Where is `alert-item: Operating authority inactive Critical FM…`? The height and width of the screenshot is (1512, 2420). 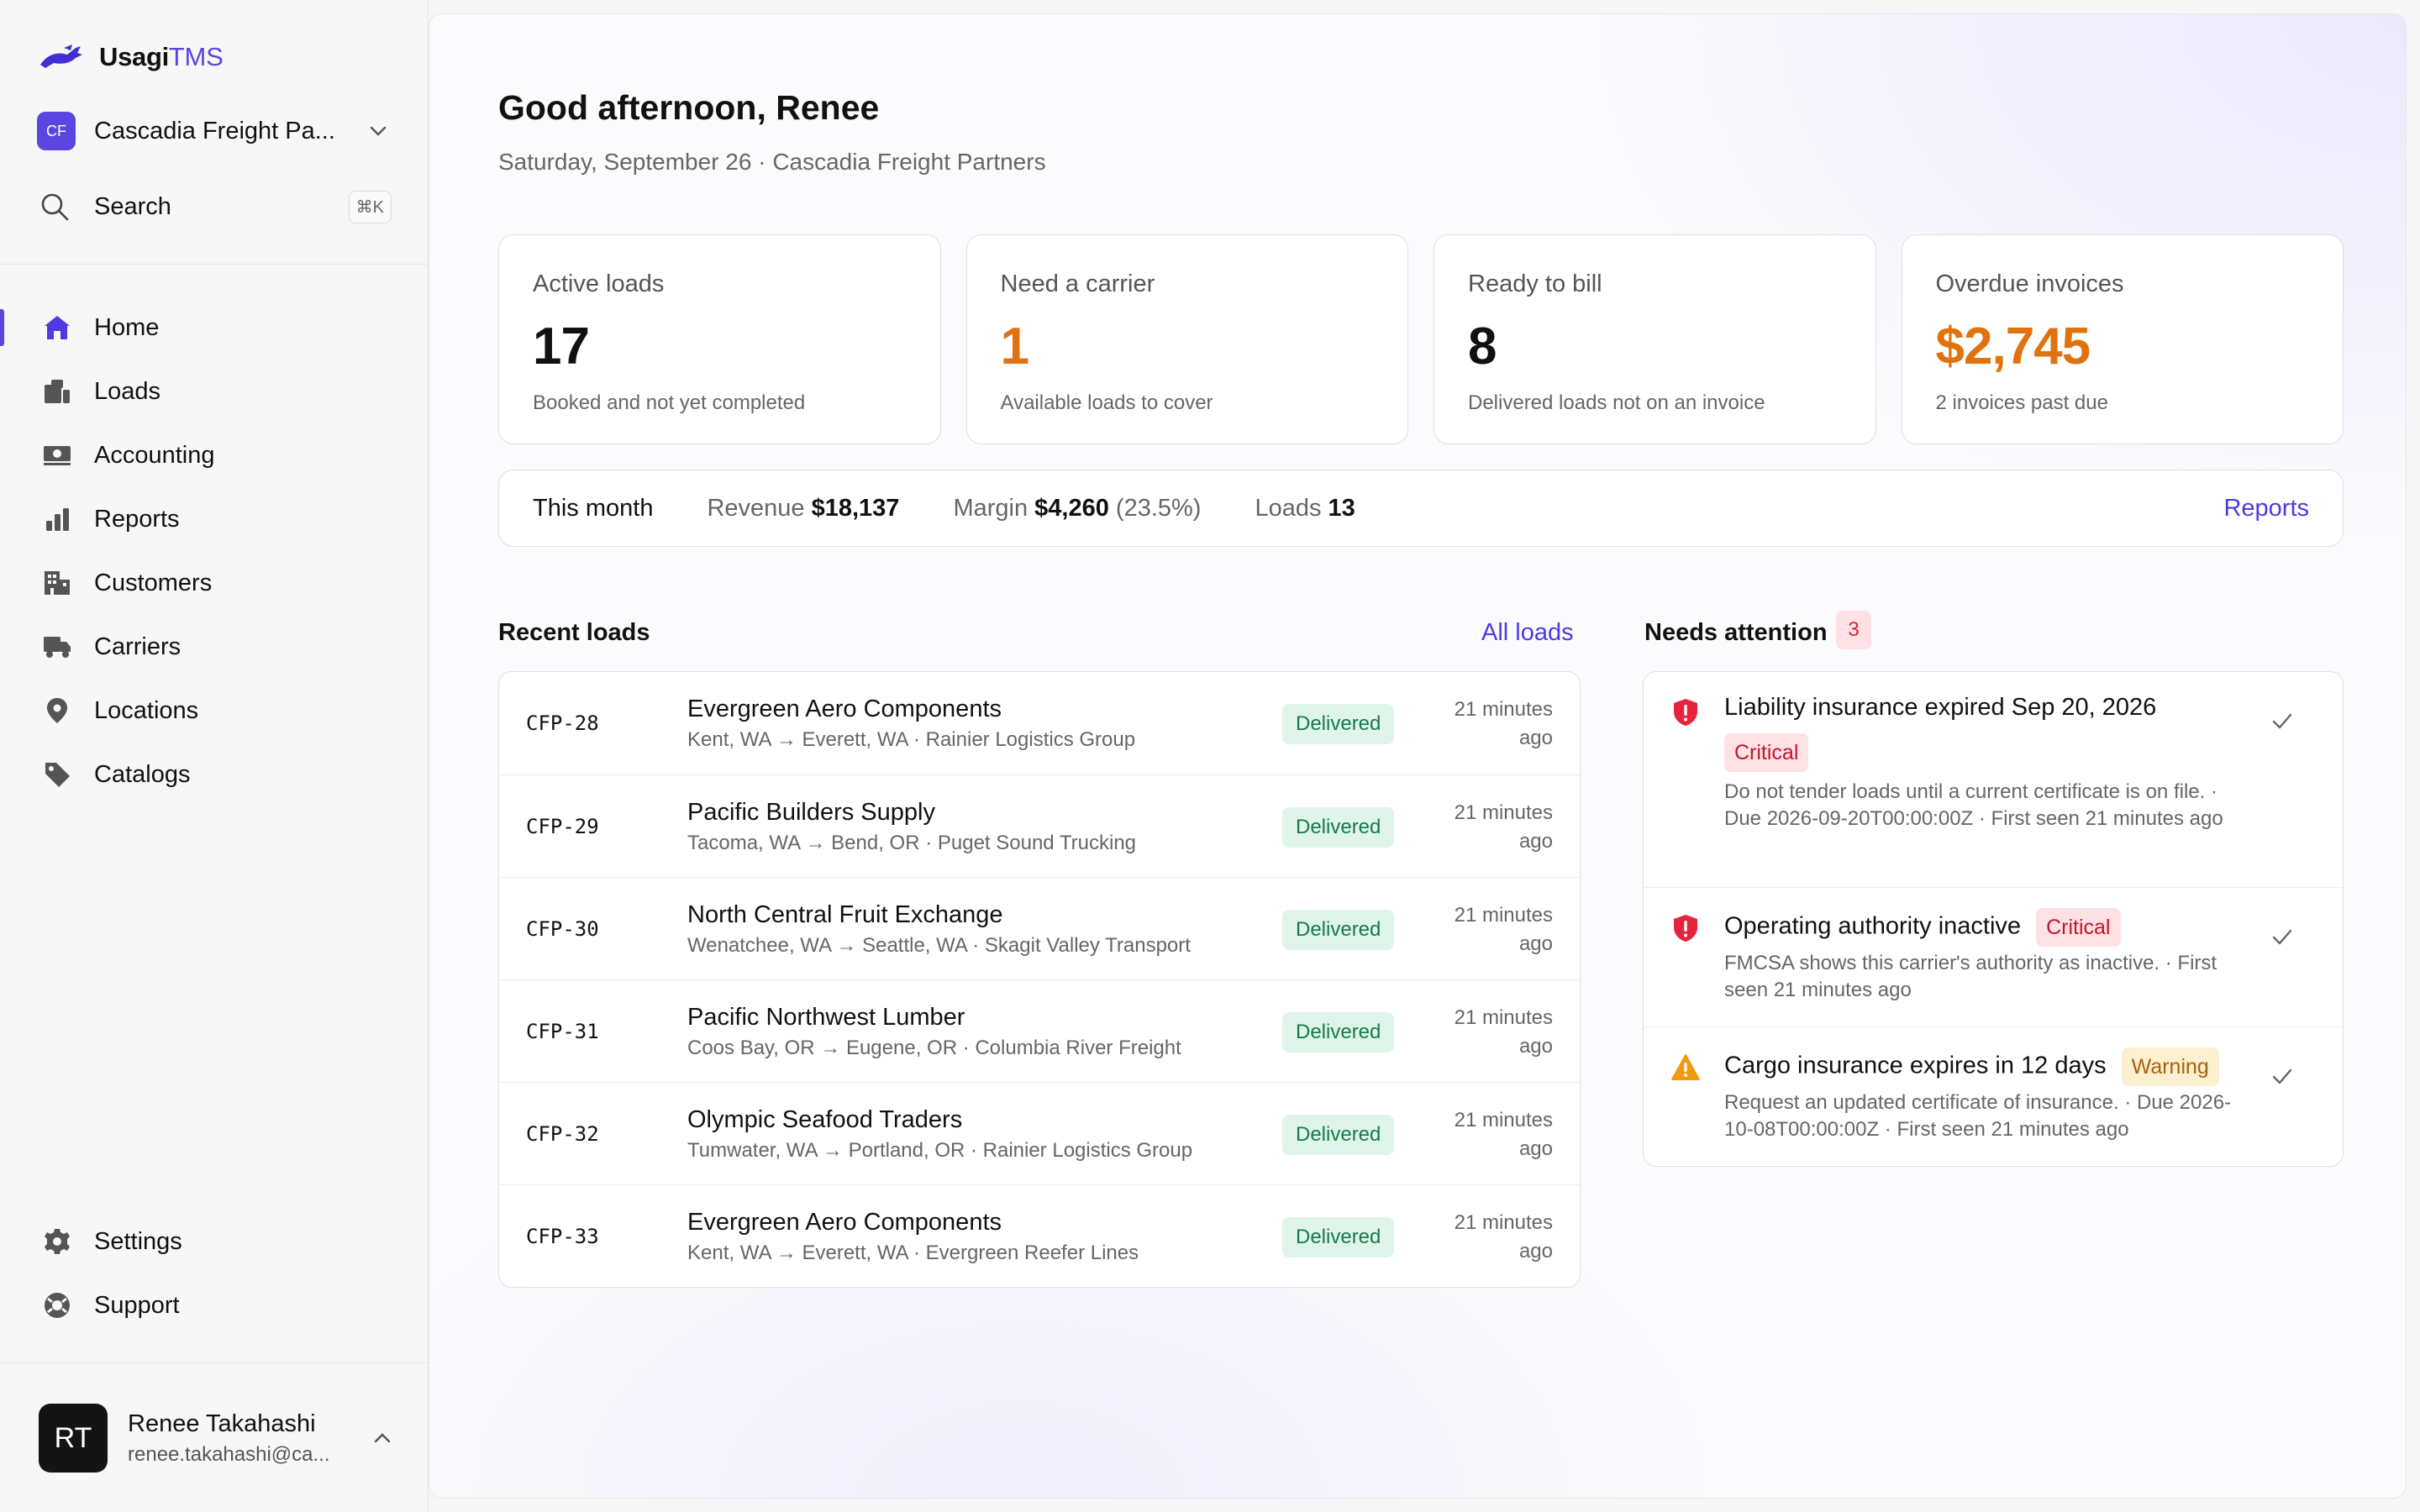
alert-item: Operating authority inactive Critical FM… is located at coordinates (1993, 956).